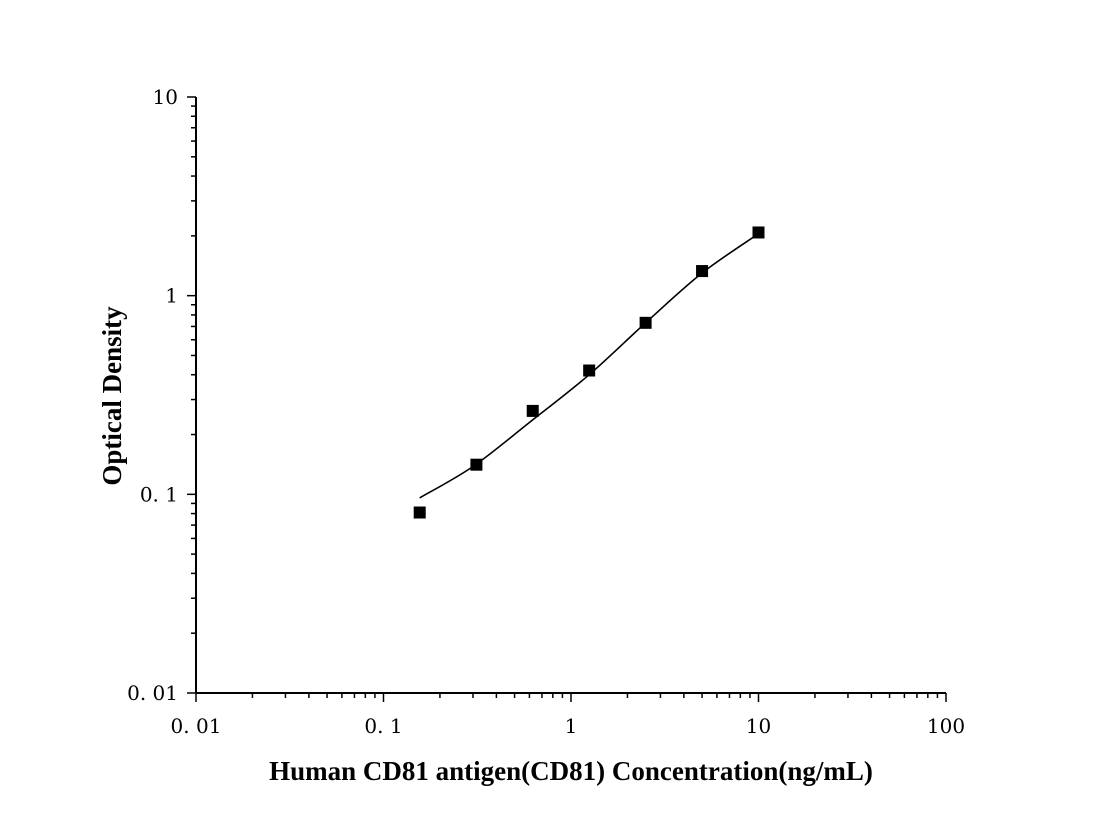 Image resolution: width=1100 pixels, height=836 pixels. What do you see at coordinates (571, 726) in the screenshot?
I see `x-tick-label: 1` at bounding box center [571, 726].